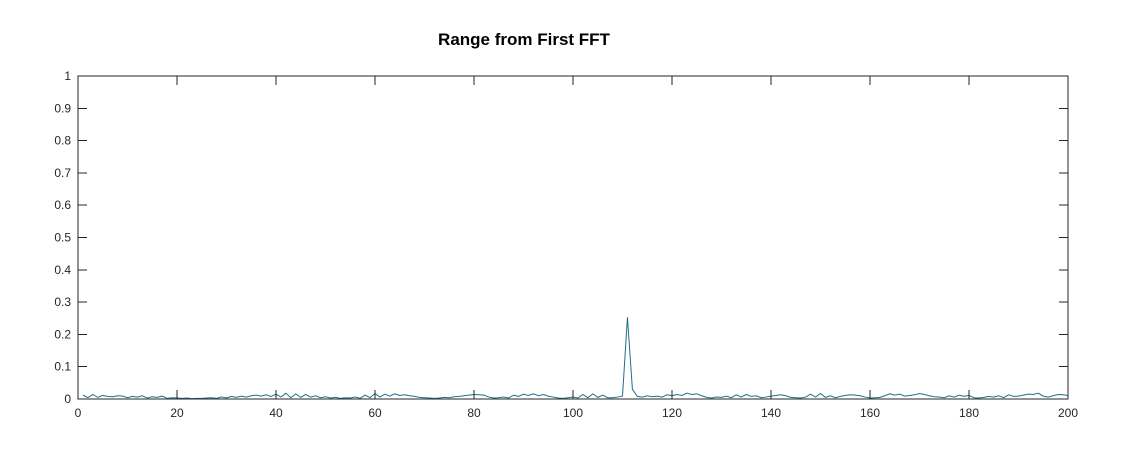  Describe the element at coordinates (1068, 413) in the screenshot. I see `x-tick-label: 200` at that location.